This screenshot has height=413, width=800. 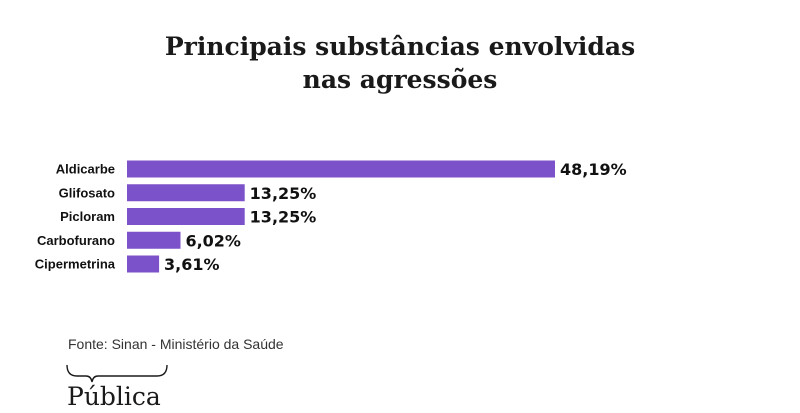 What do you see at coordinates (154, 240) in the screenshot?
I see `bar-carbofurano` at bounding box center [154, 240].